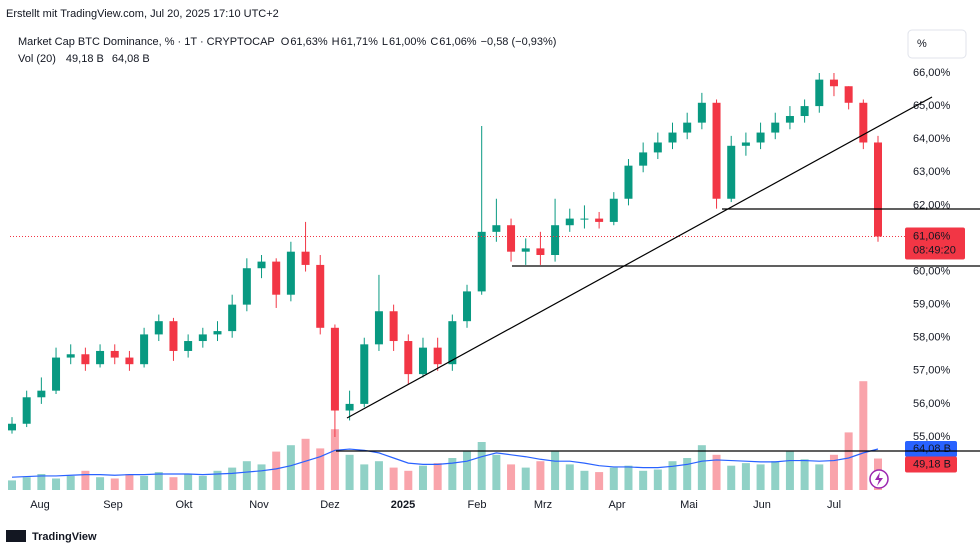 The height and width of the screenshot is (554, 980). What do you see at coordinates (445, 463) in the screenshot?
I see `volume-ma-line` at bounding box center [445, 463].